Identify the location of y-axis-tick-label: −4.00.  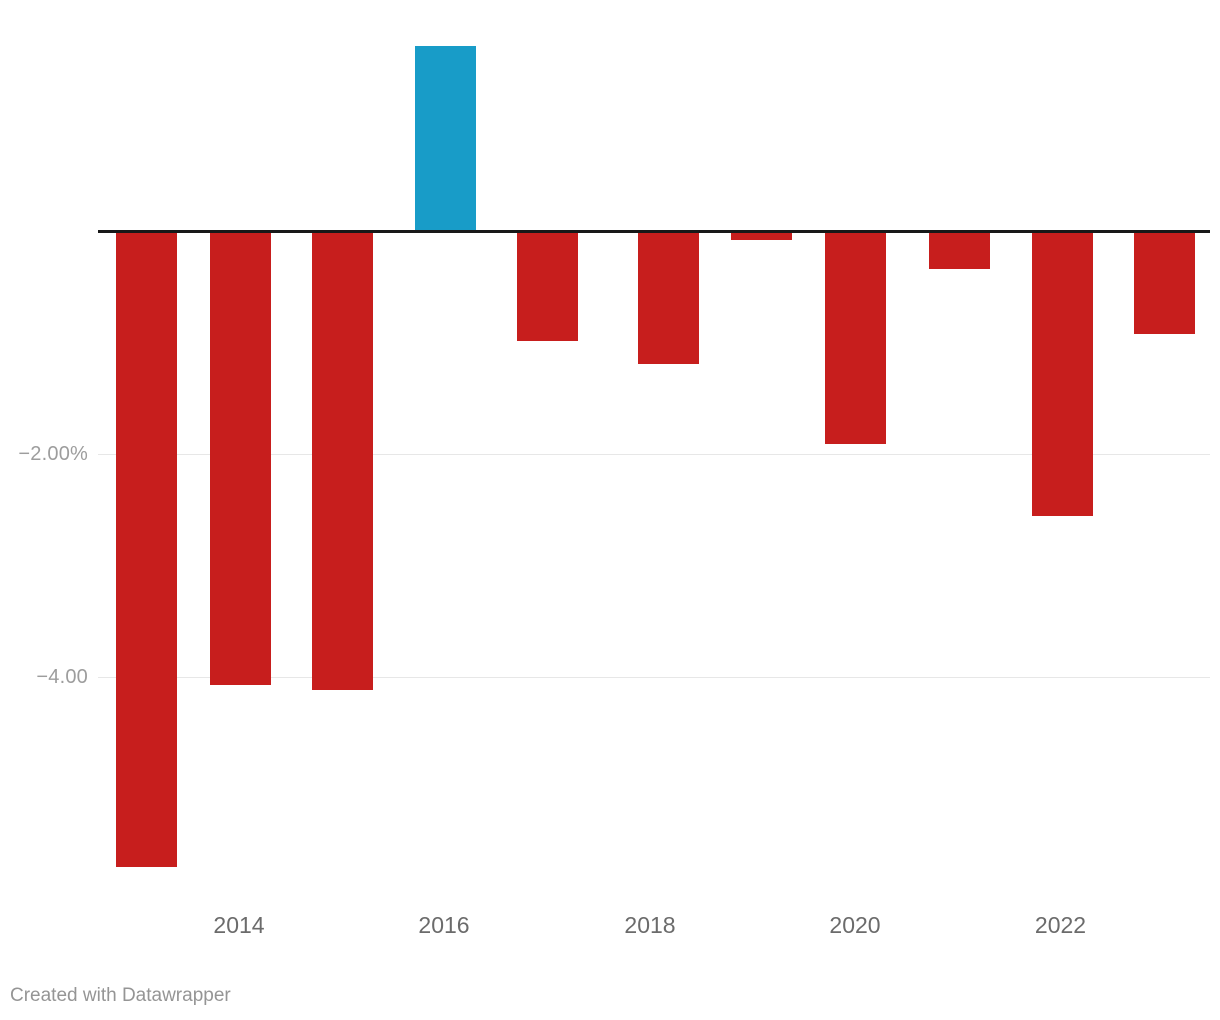
(62, 676).